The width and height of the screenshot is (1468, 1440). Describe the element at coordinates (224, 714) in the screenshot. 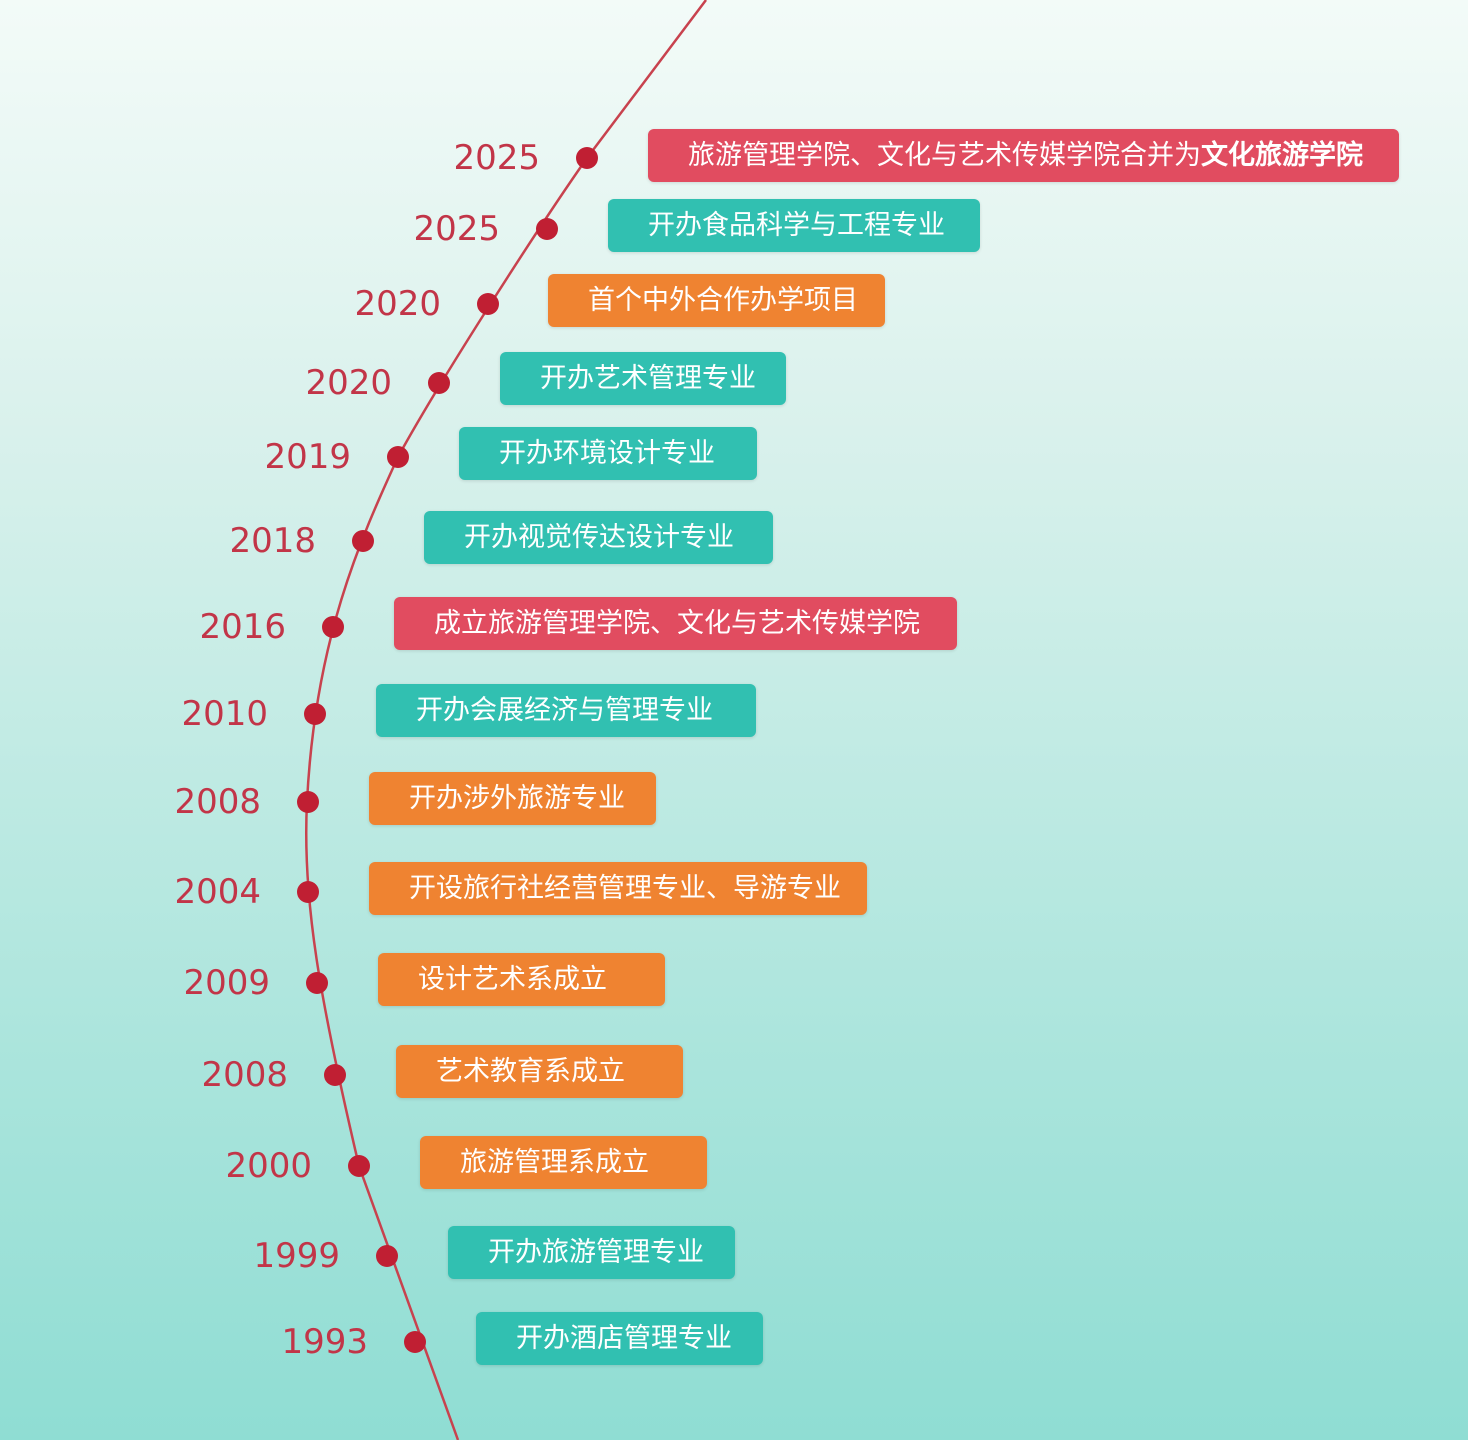

I see `event-year: 2010` at that location.